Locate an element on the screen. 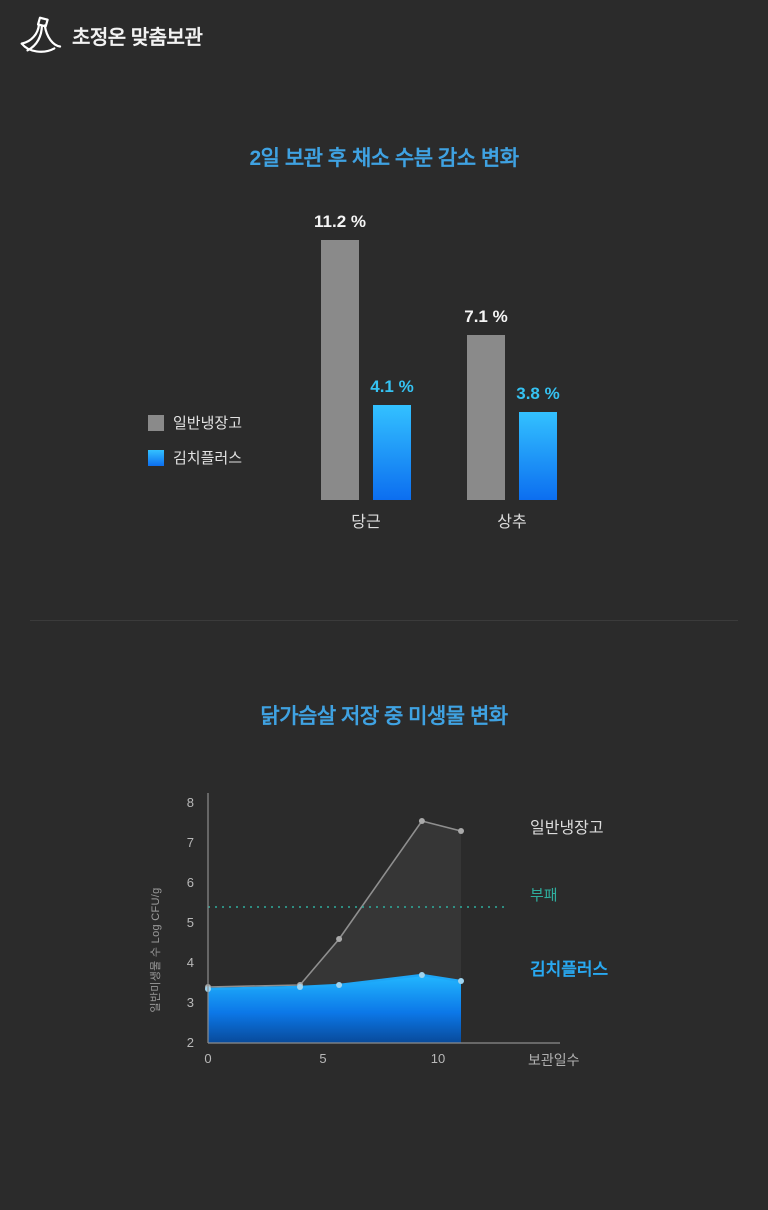 This screenshot has height=1210, width=768. y-tick-label: 3 is located at coordinates (190, 1002).